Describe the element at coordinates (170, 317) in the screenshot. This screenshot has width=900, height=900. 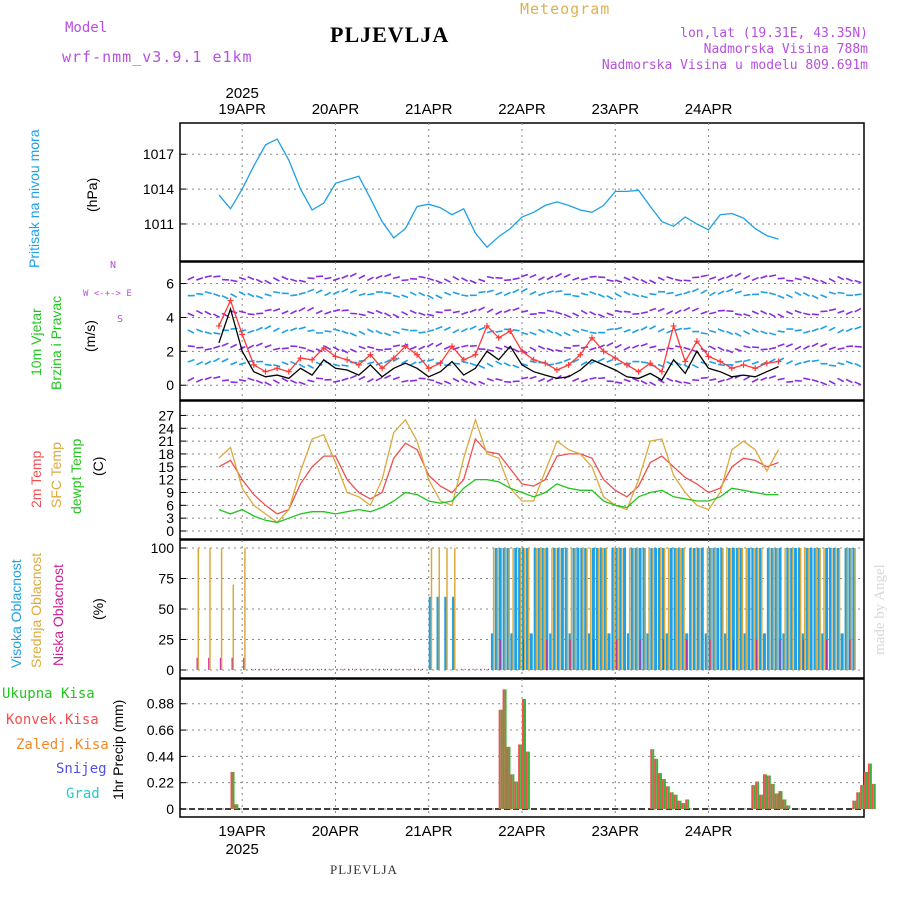
I see `ytick-label-1-2: 4` at that location.